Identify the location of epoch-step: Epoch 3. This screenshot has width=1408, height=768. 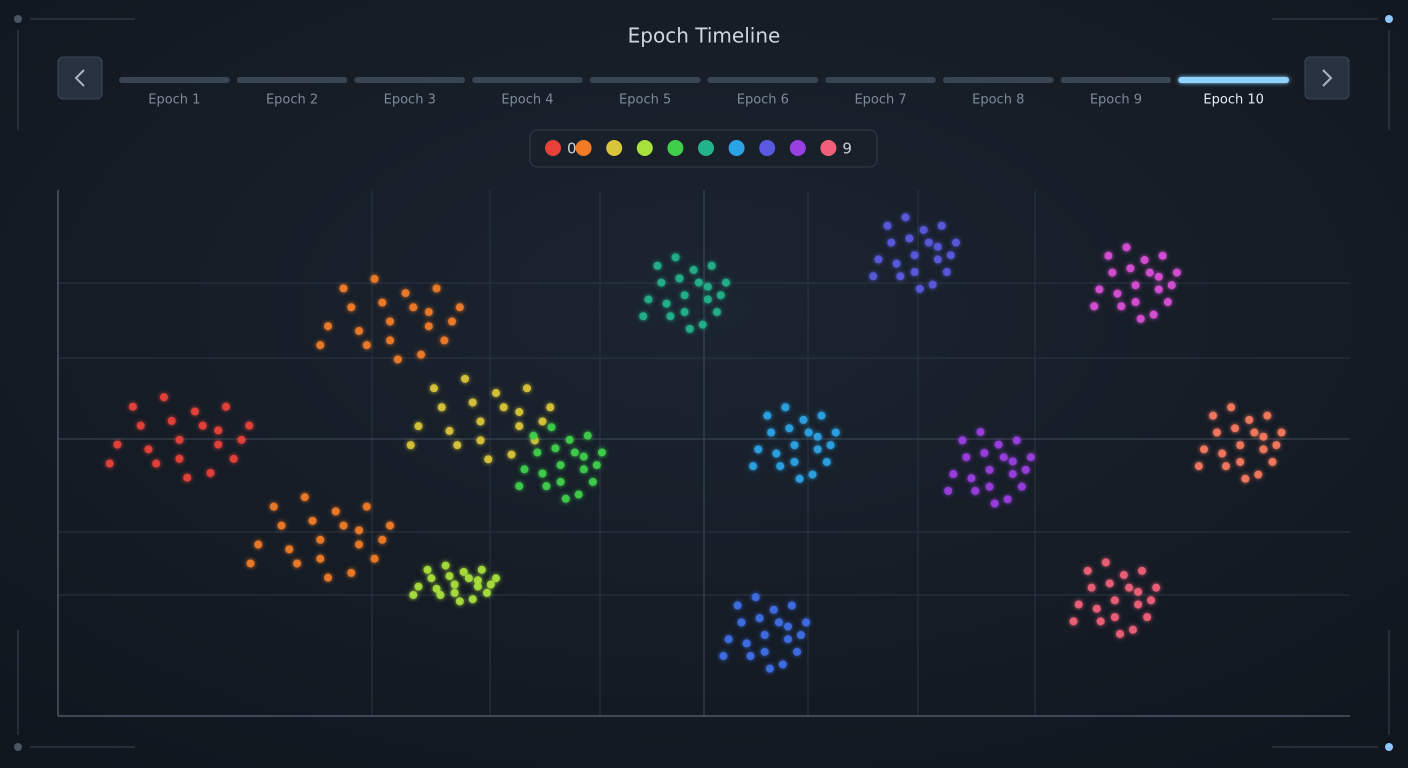
(410, 92).